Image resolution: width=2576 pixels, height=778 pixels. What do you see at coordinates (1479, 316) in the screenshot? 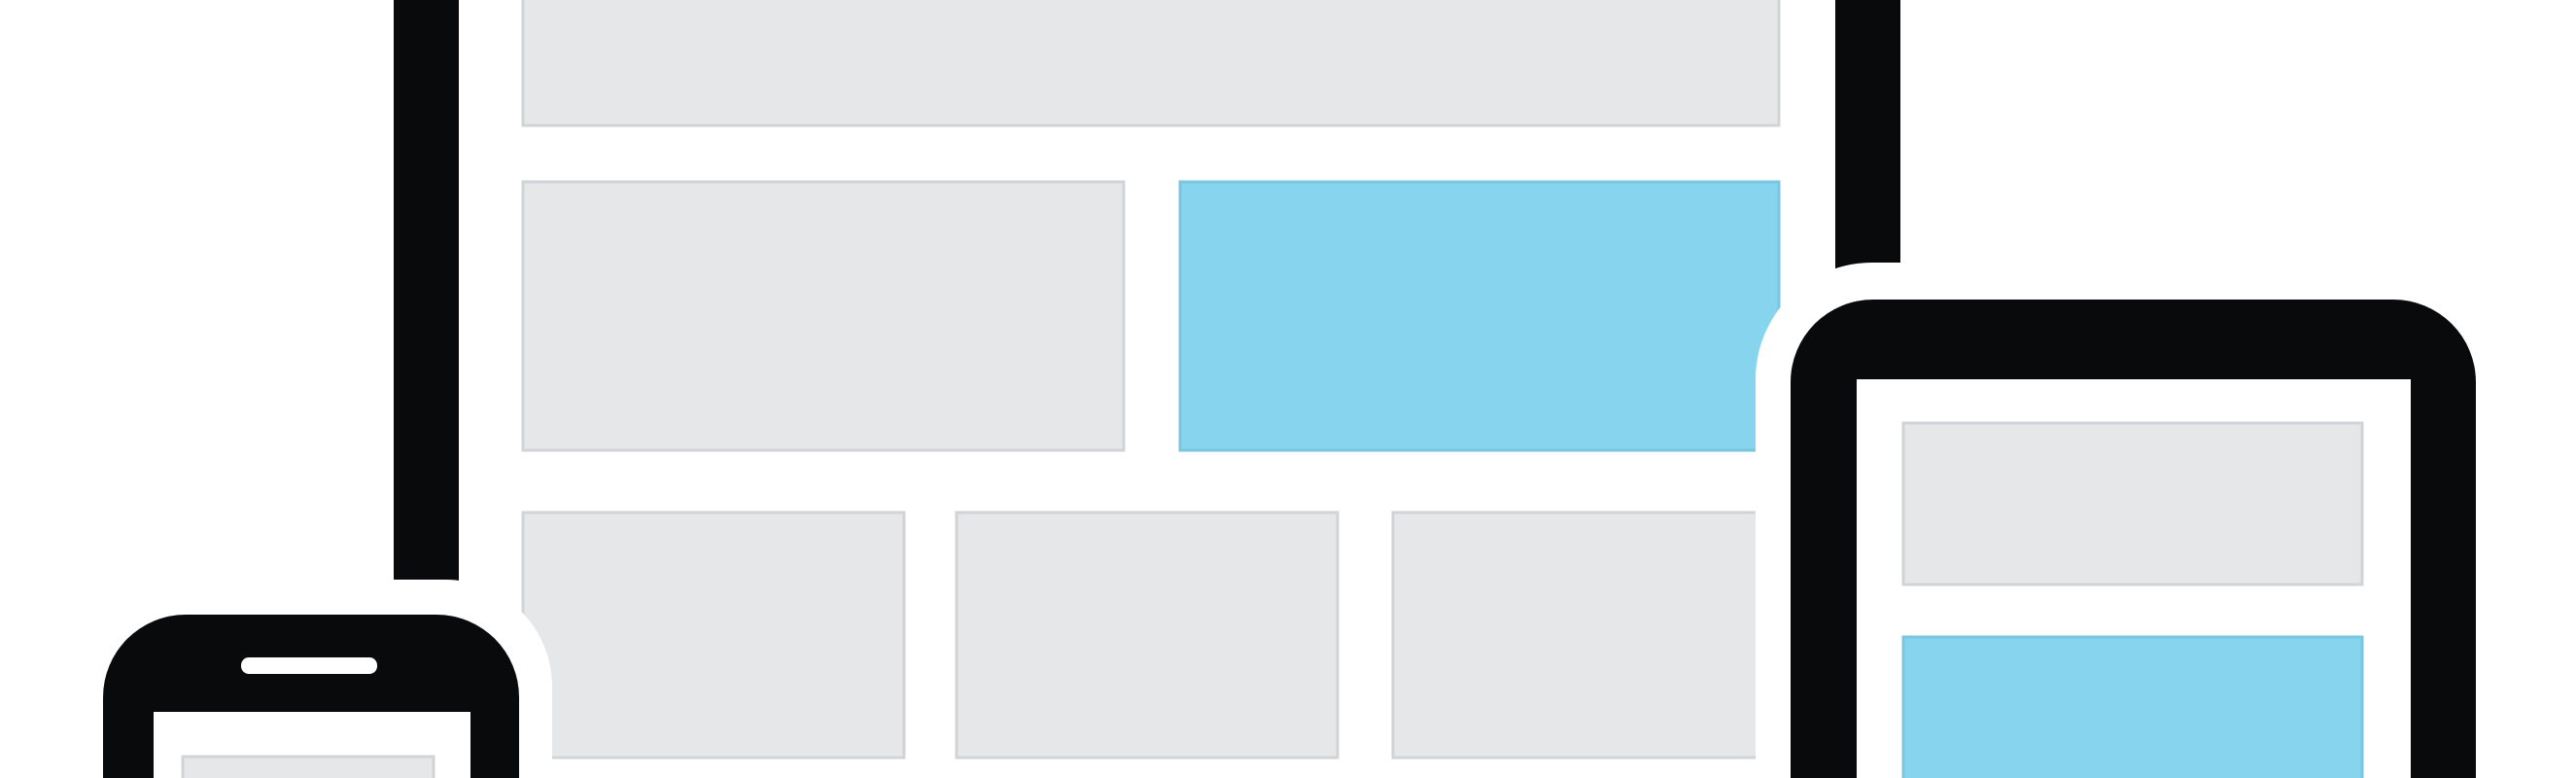
I see `desktop-content-block-highlight` at bounding box center [1479, 316].